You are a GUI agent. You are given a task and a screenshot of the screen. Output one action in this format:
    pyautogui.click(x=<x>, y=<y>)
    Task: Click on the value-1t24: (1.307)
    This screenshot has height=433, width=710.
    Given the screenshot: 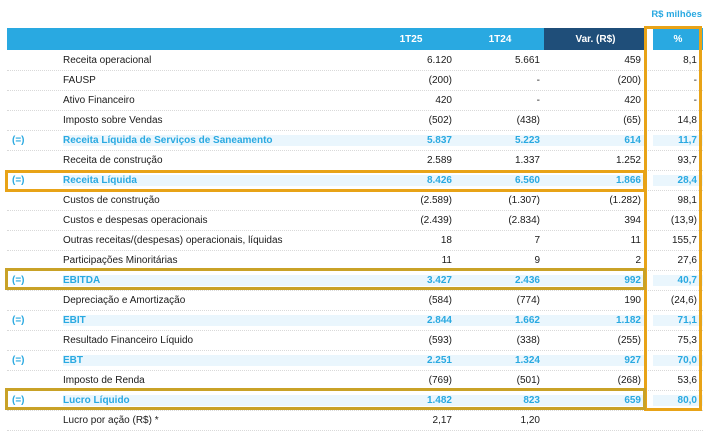 What is the action you would take?
    pyautogui.click(x=524, y=200)
    